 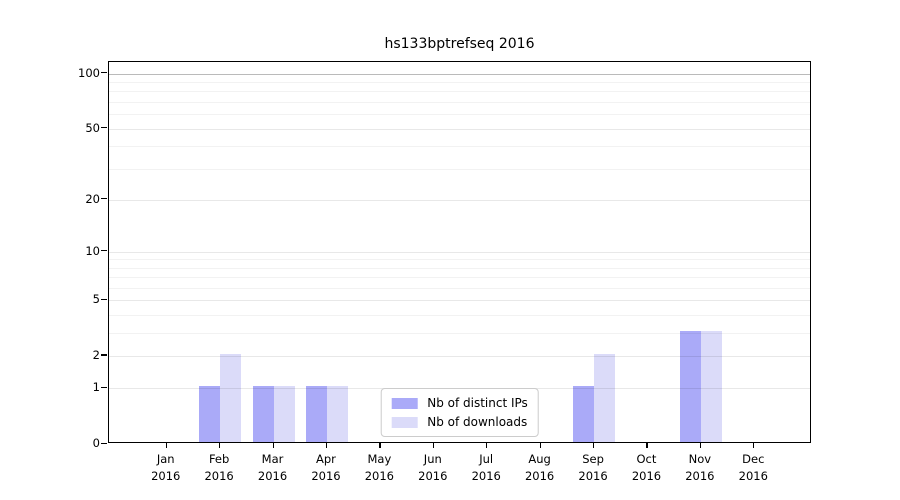 What do you see at coordinates (711, 386) in the screenshot?
I see `bar-nov-downloads` at bounding box center [711, 386].